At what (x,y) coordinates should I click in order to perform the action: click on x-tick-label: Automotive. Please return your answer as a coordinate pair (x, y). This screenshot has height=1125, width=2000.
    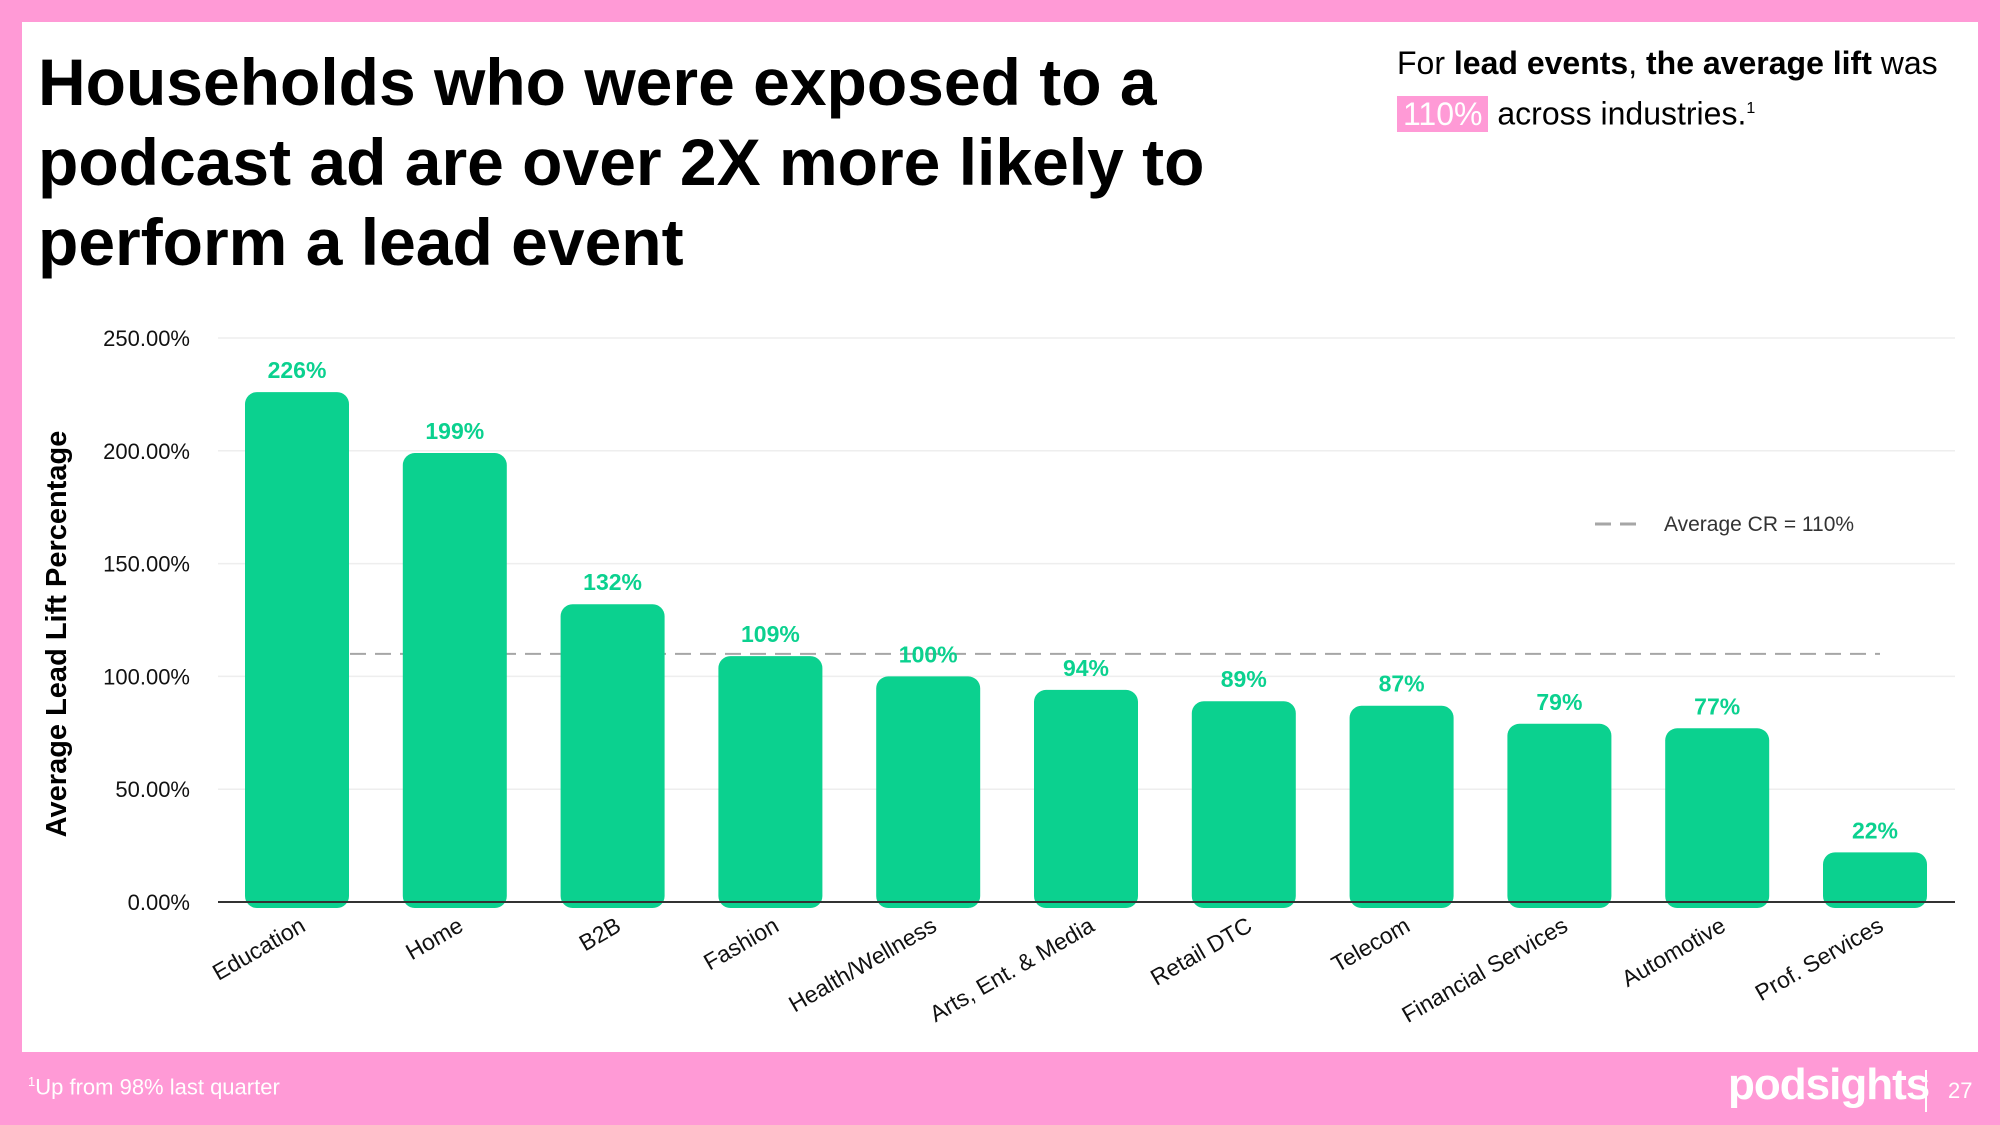
    Looking at the image, I should click on (1673, 952).